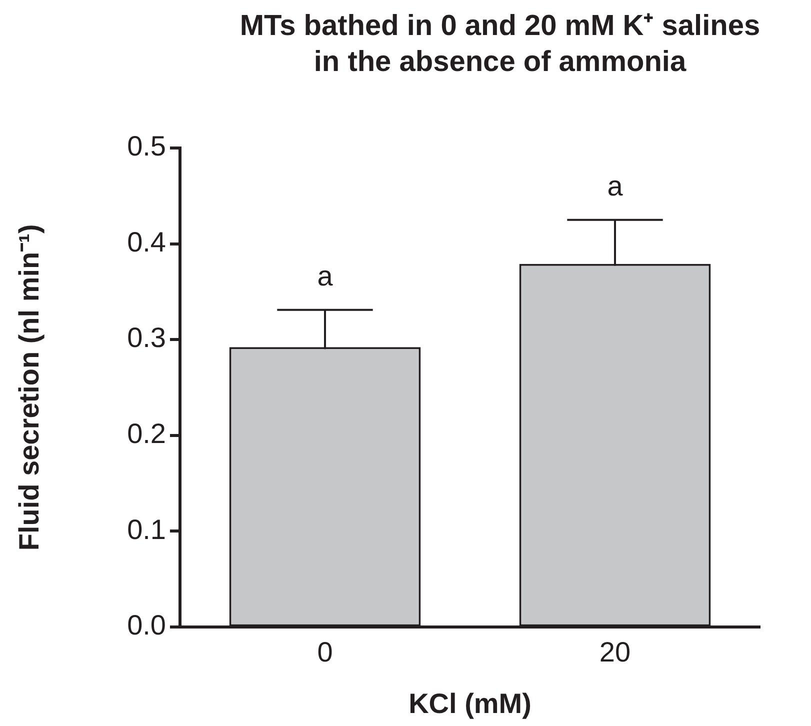 This screenshot has height=726, width=811. Describe the element at coordinates (146, 433) in the screenshot. I see `y-tick-label: 0.2` at that location.